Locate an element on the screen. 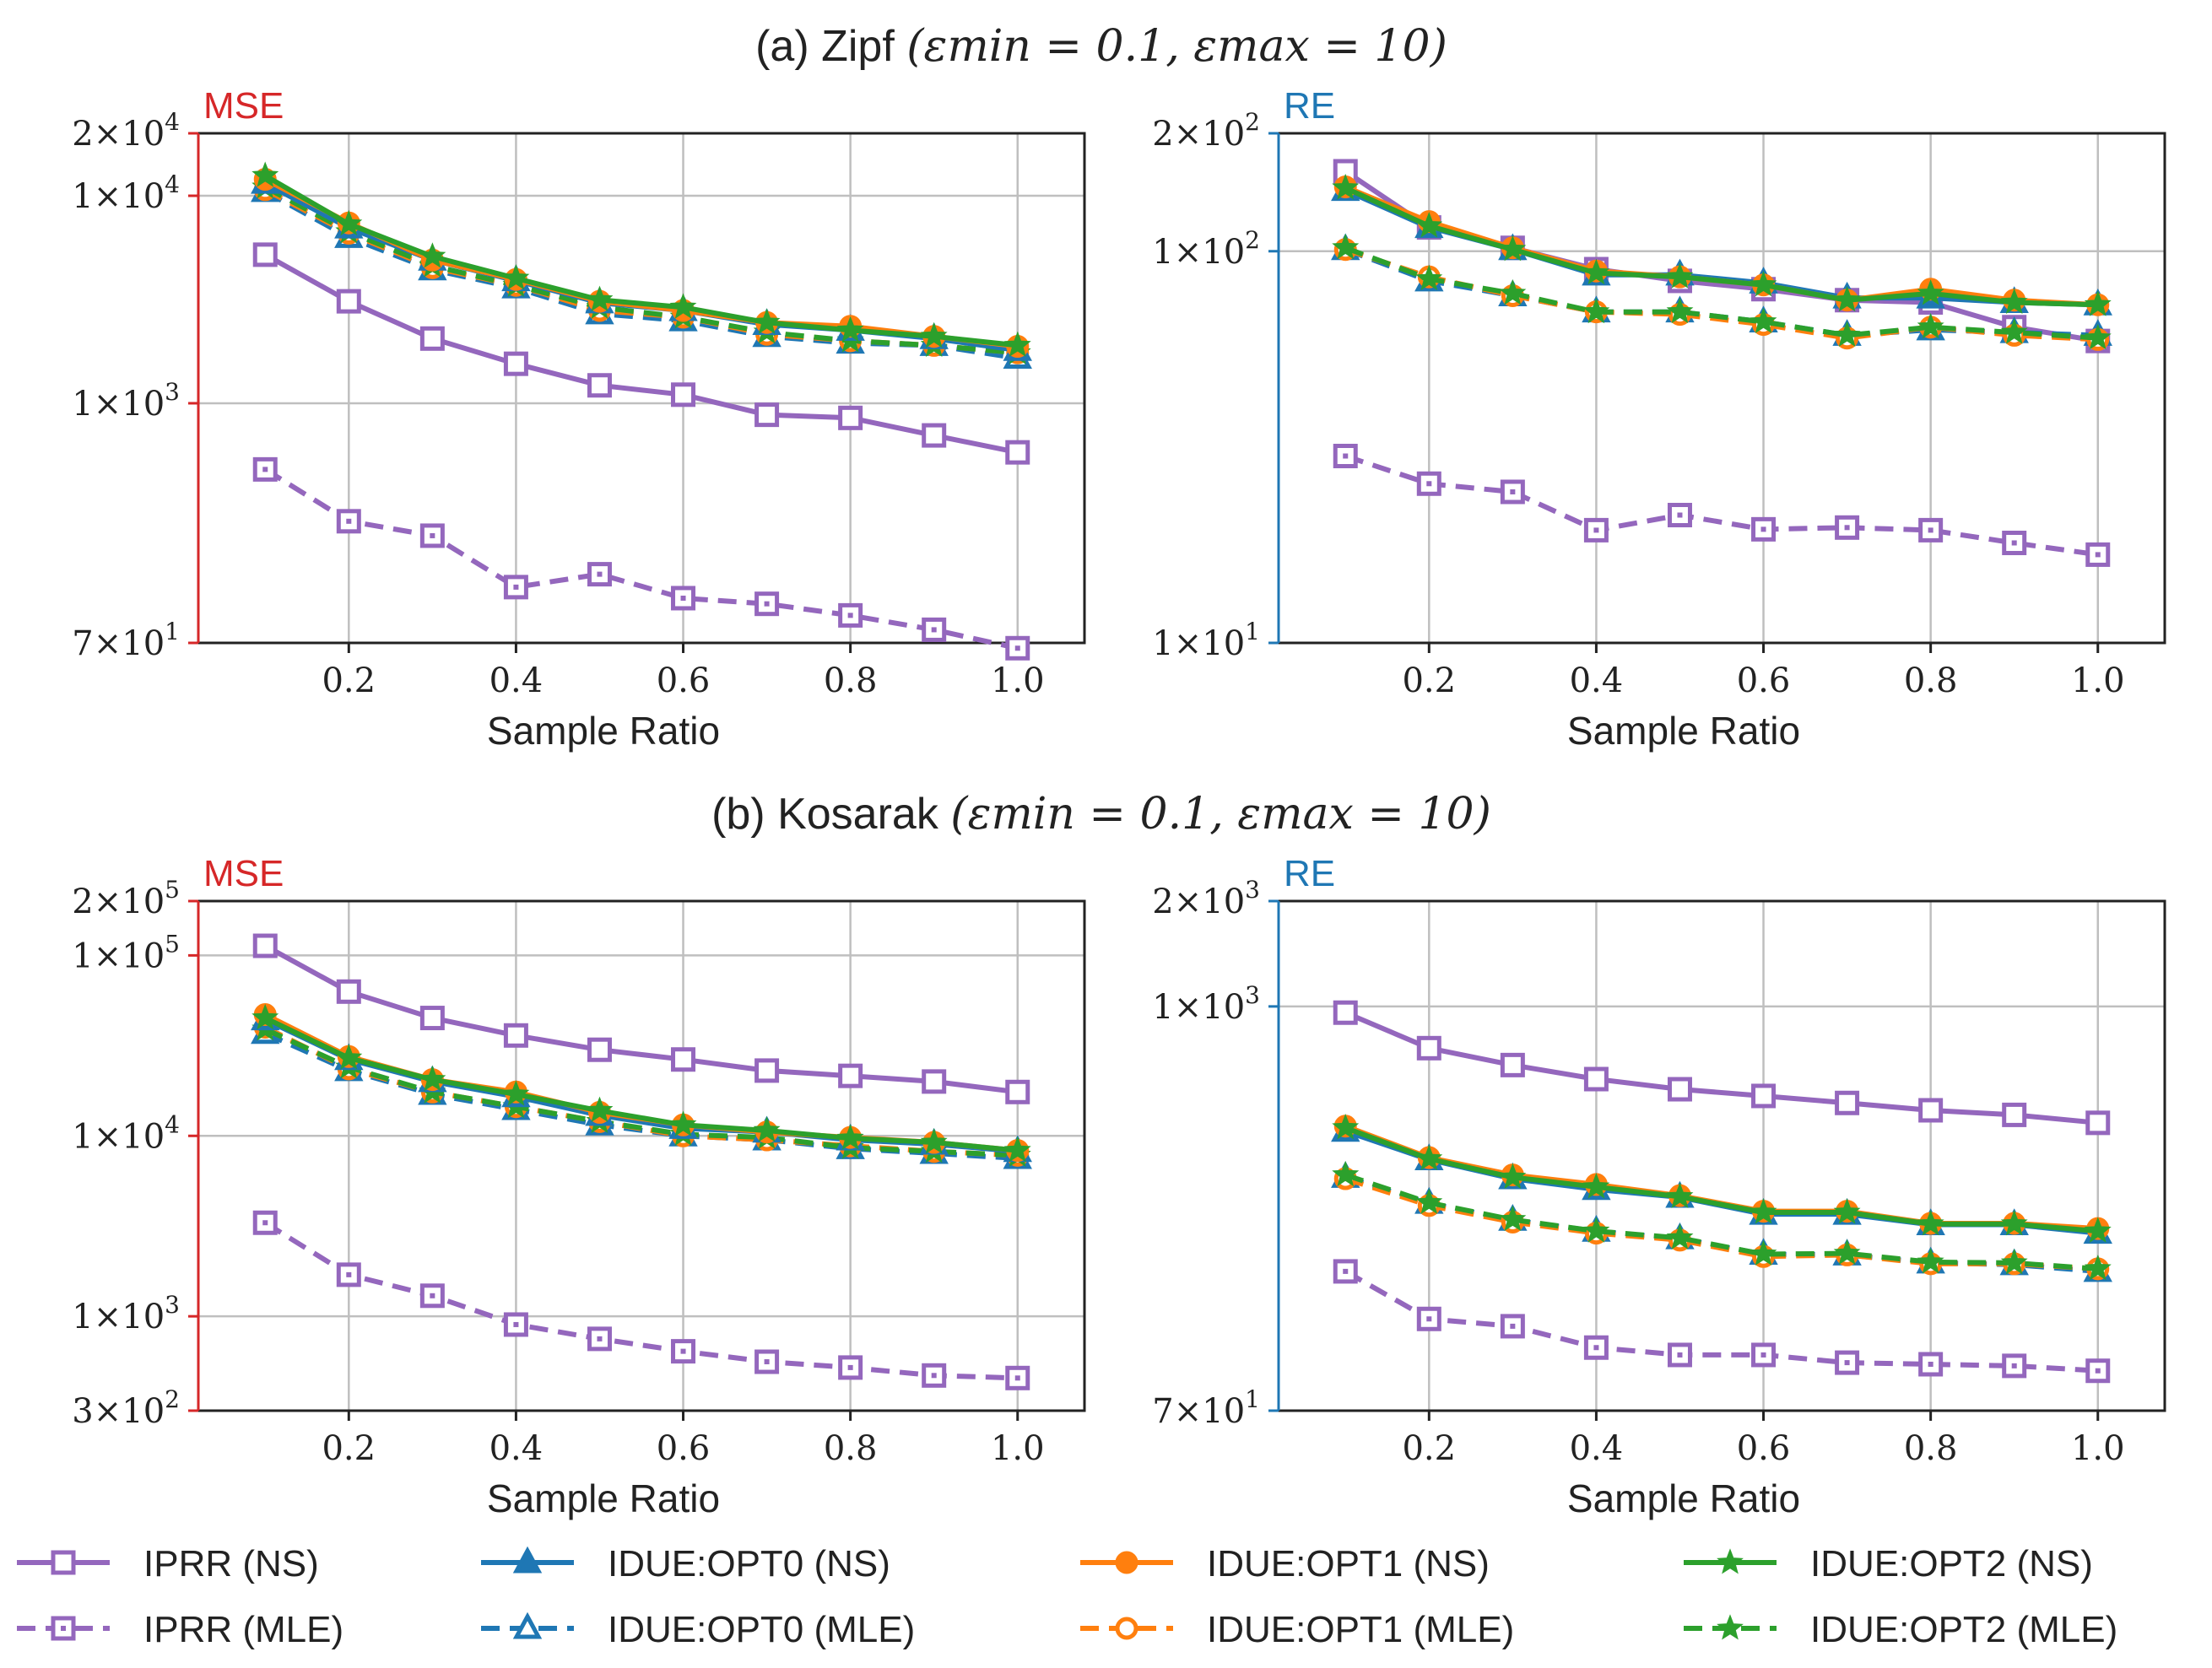 The height and width of the screenshot is (1668, 2212). legend-item: IPRR (NS) is located at coordinates (168, 1563).